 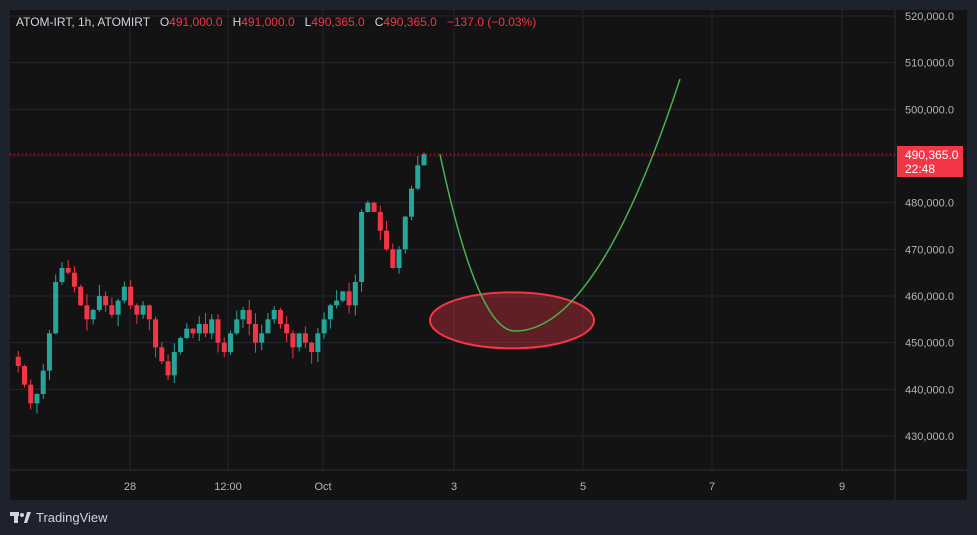 What do you see at coordinates (20, 517) in the screenshot?
I see `tradingview-logo-icon` at bounding box center [20, 517].